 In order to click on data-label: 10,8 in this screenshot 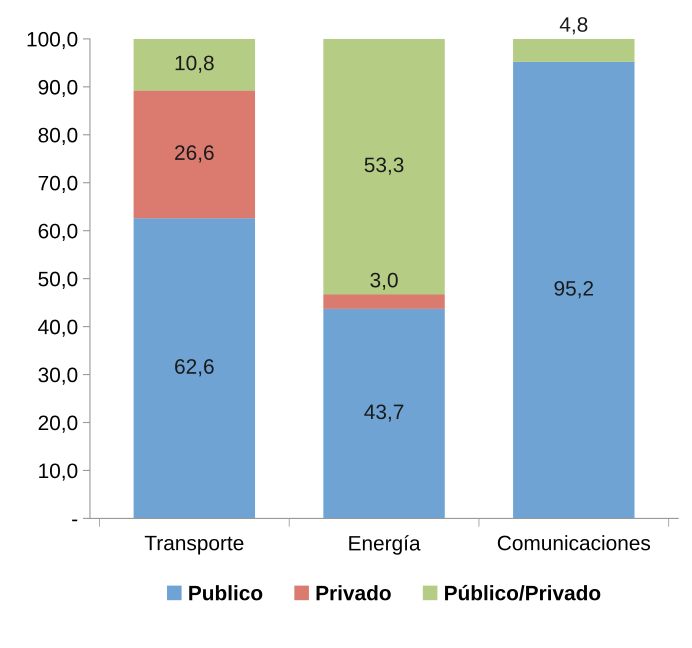, I will do `click(195, 64)`.